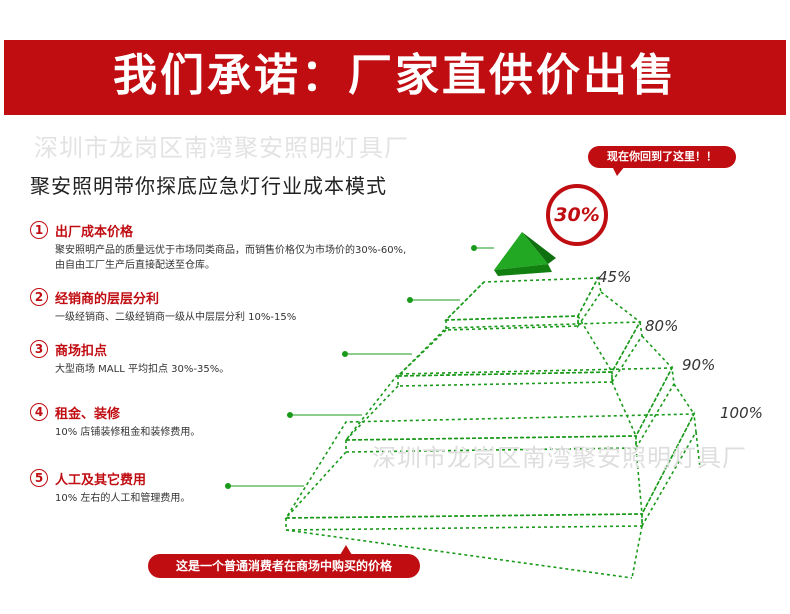 The image size is (790, 614). I want to click on callout-text: 现在你回到了这里！！, so click(662, 157).